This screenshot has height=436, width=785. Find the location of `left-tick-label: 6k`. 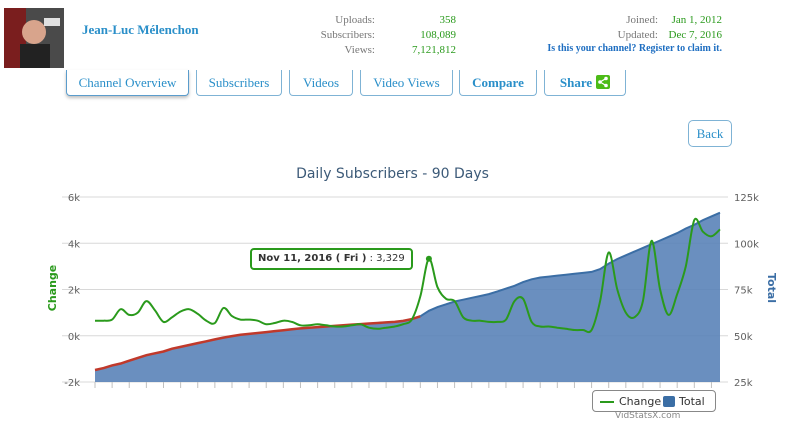

left-tick-label: 6k is located at coordinates (74, 198).